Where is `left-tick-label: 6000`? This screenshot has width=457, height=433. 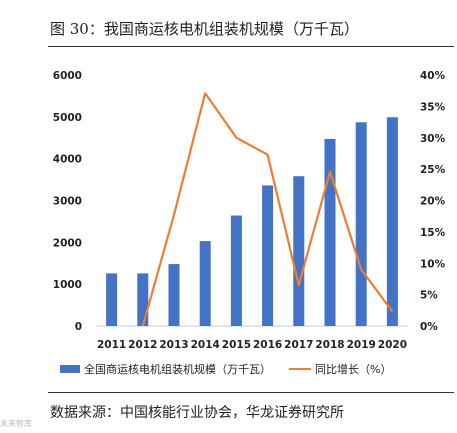 left-tick-label: 6000 is located at coordinates (67, 76).